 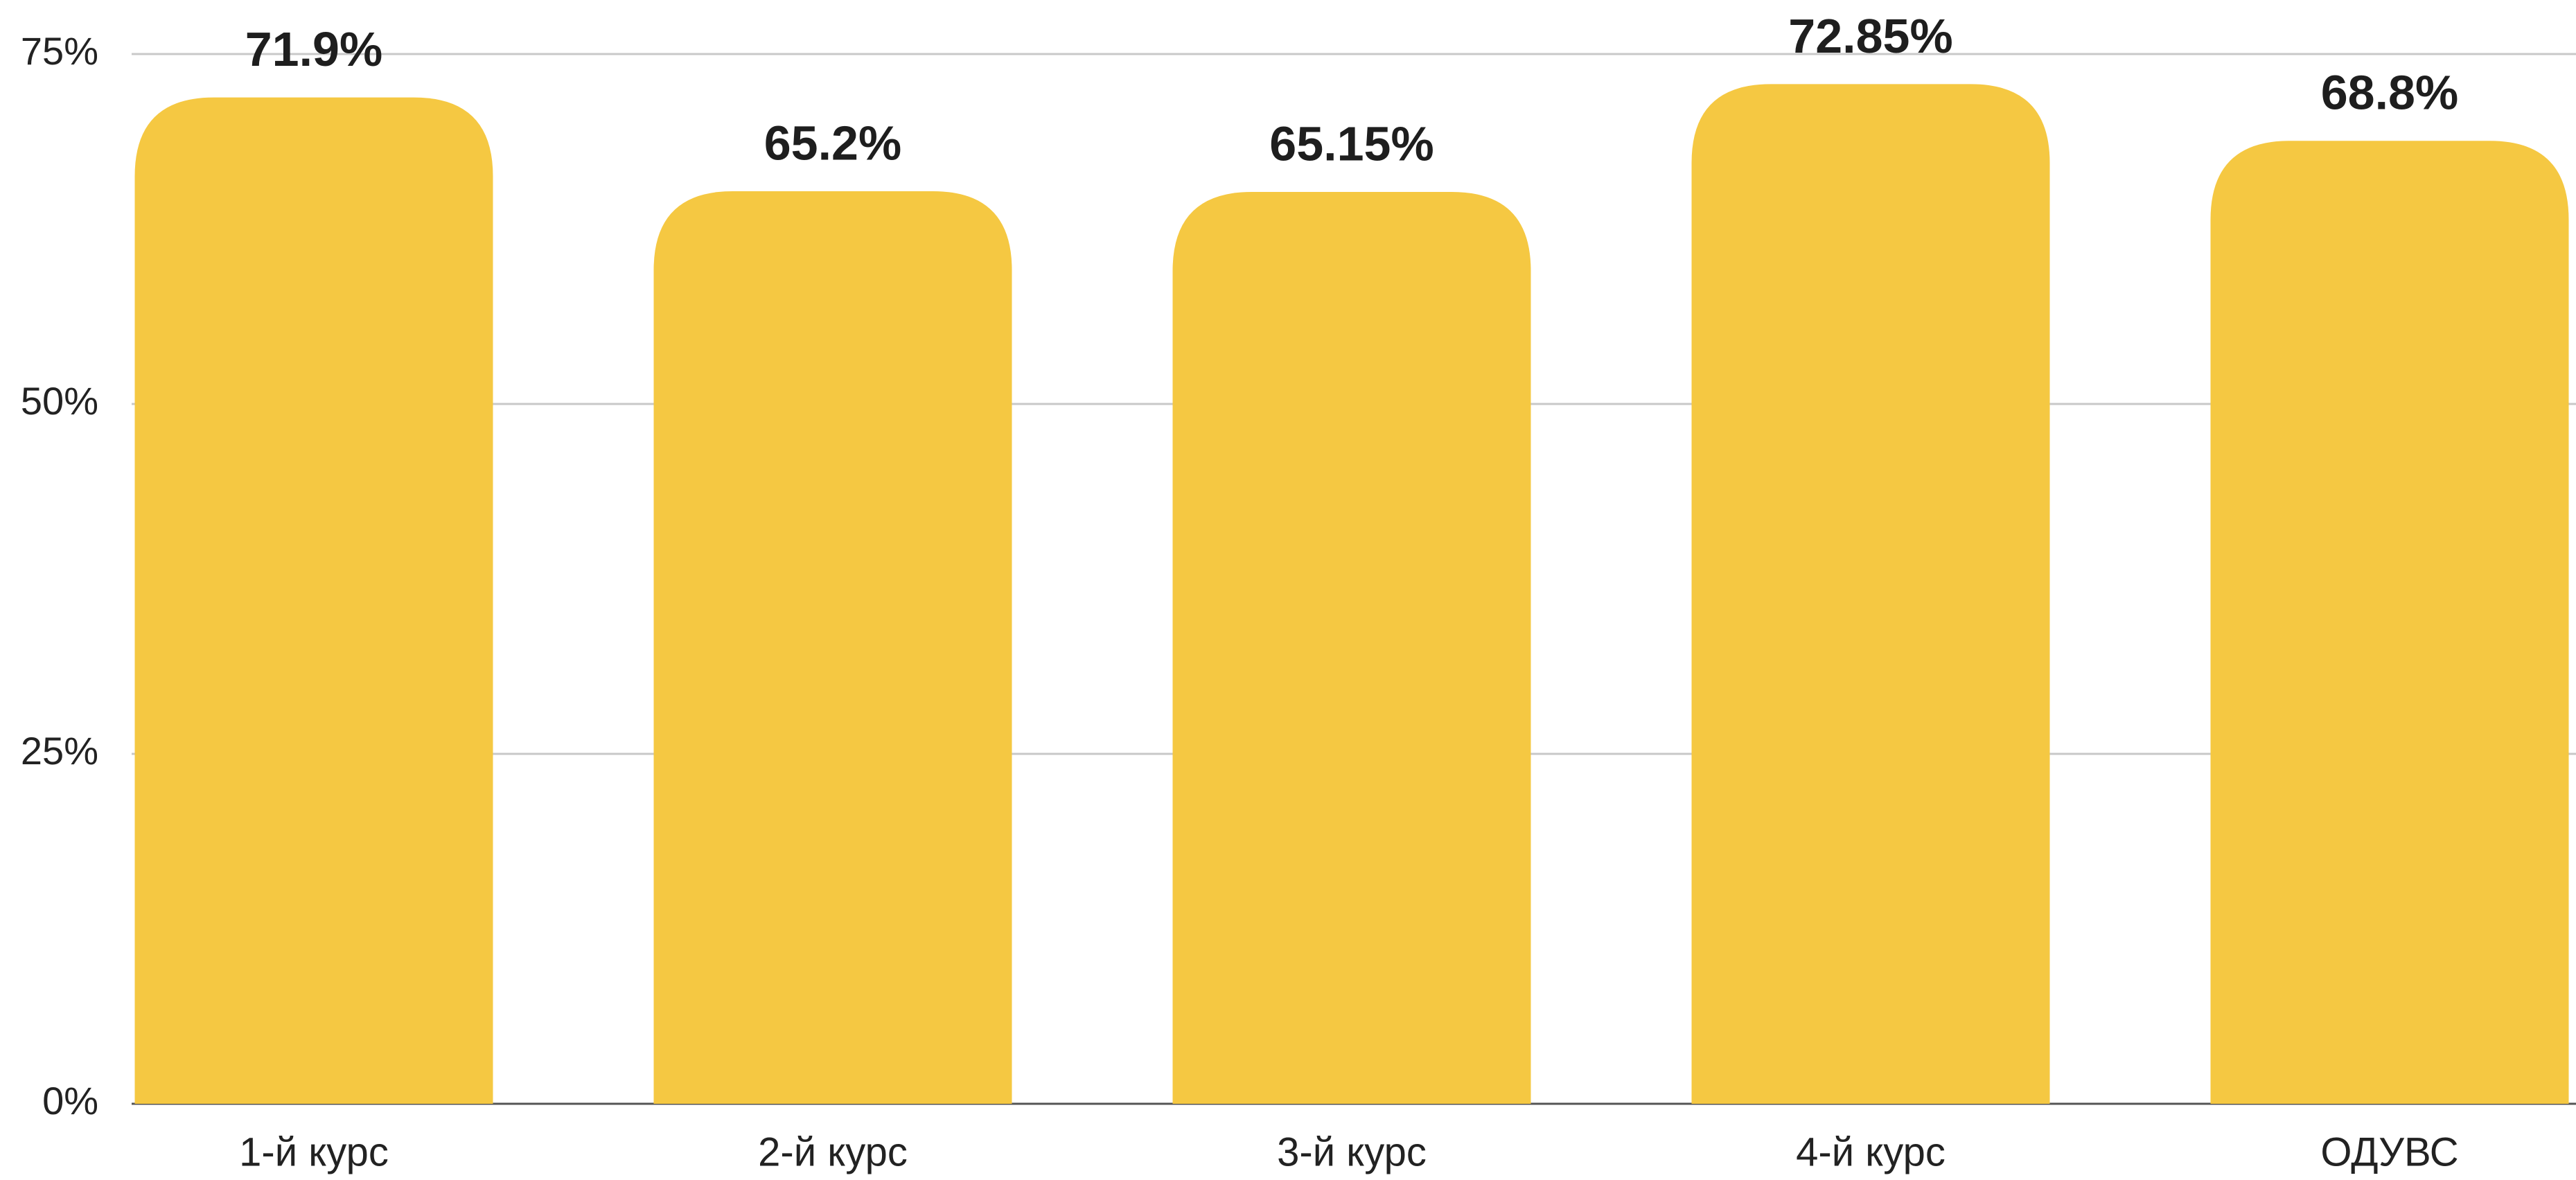 What do you see at coordinates (833, 1151) in the screenshot?
I see `x-tick-label: 2-й курс` at bounding box center [833, 1151].